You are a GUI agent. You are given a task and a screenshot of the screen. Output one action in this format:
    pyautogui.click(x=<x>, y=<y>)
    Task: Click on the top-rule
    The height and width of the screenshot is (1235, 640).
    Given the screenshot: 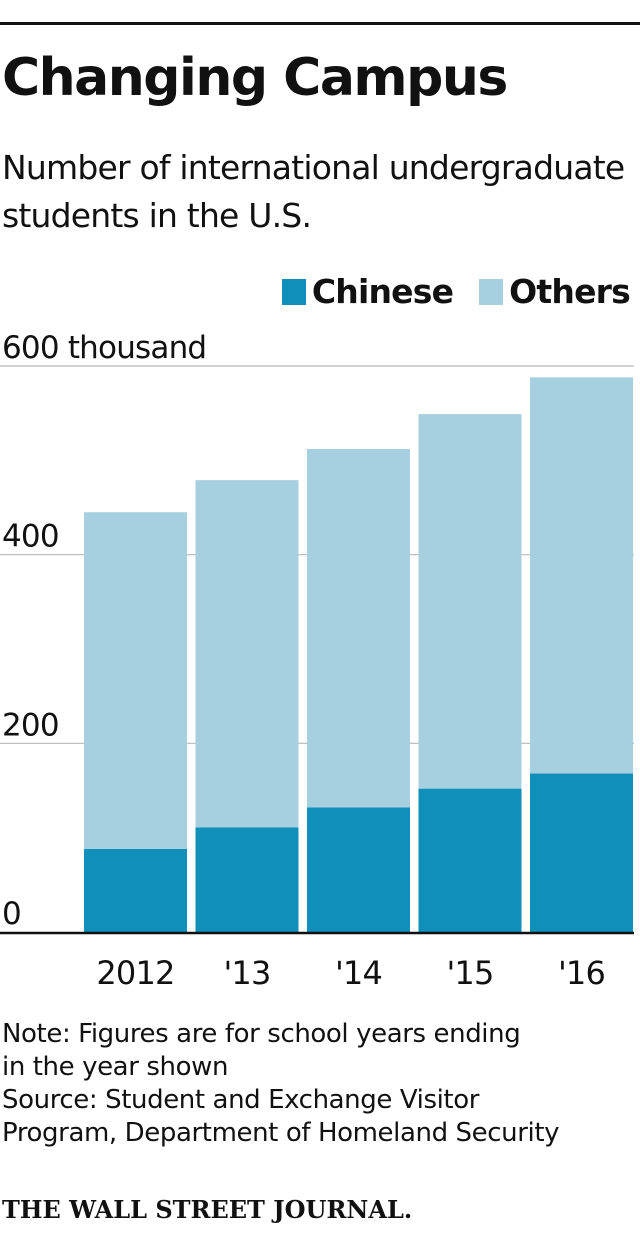 What is the action you would take?
    pyautogui.click(x=320, y=23)
    